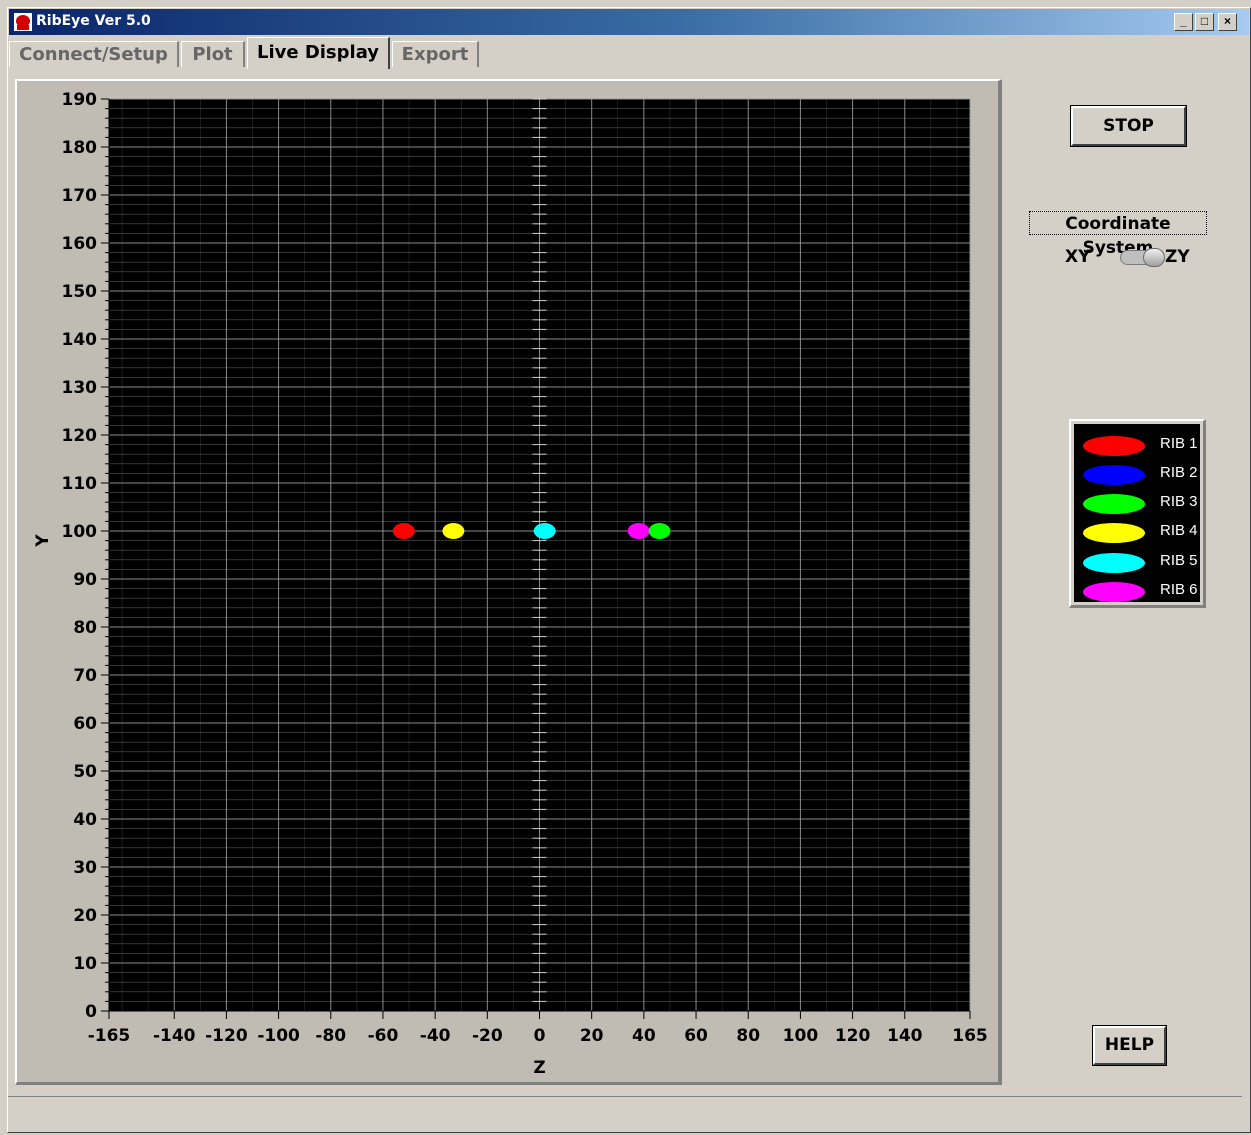 The height and width of the screenshot is (1135, 1251). I want to click on legend-item-rib-6: RIB 6, so click(1140, 591).